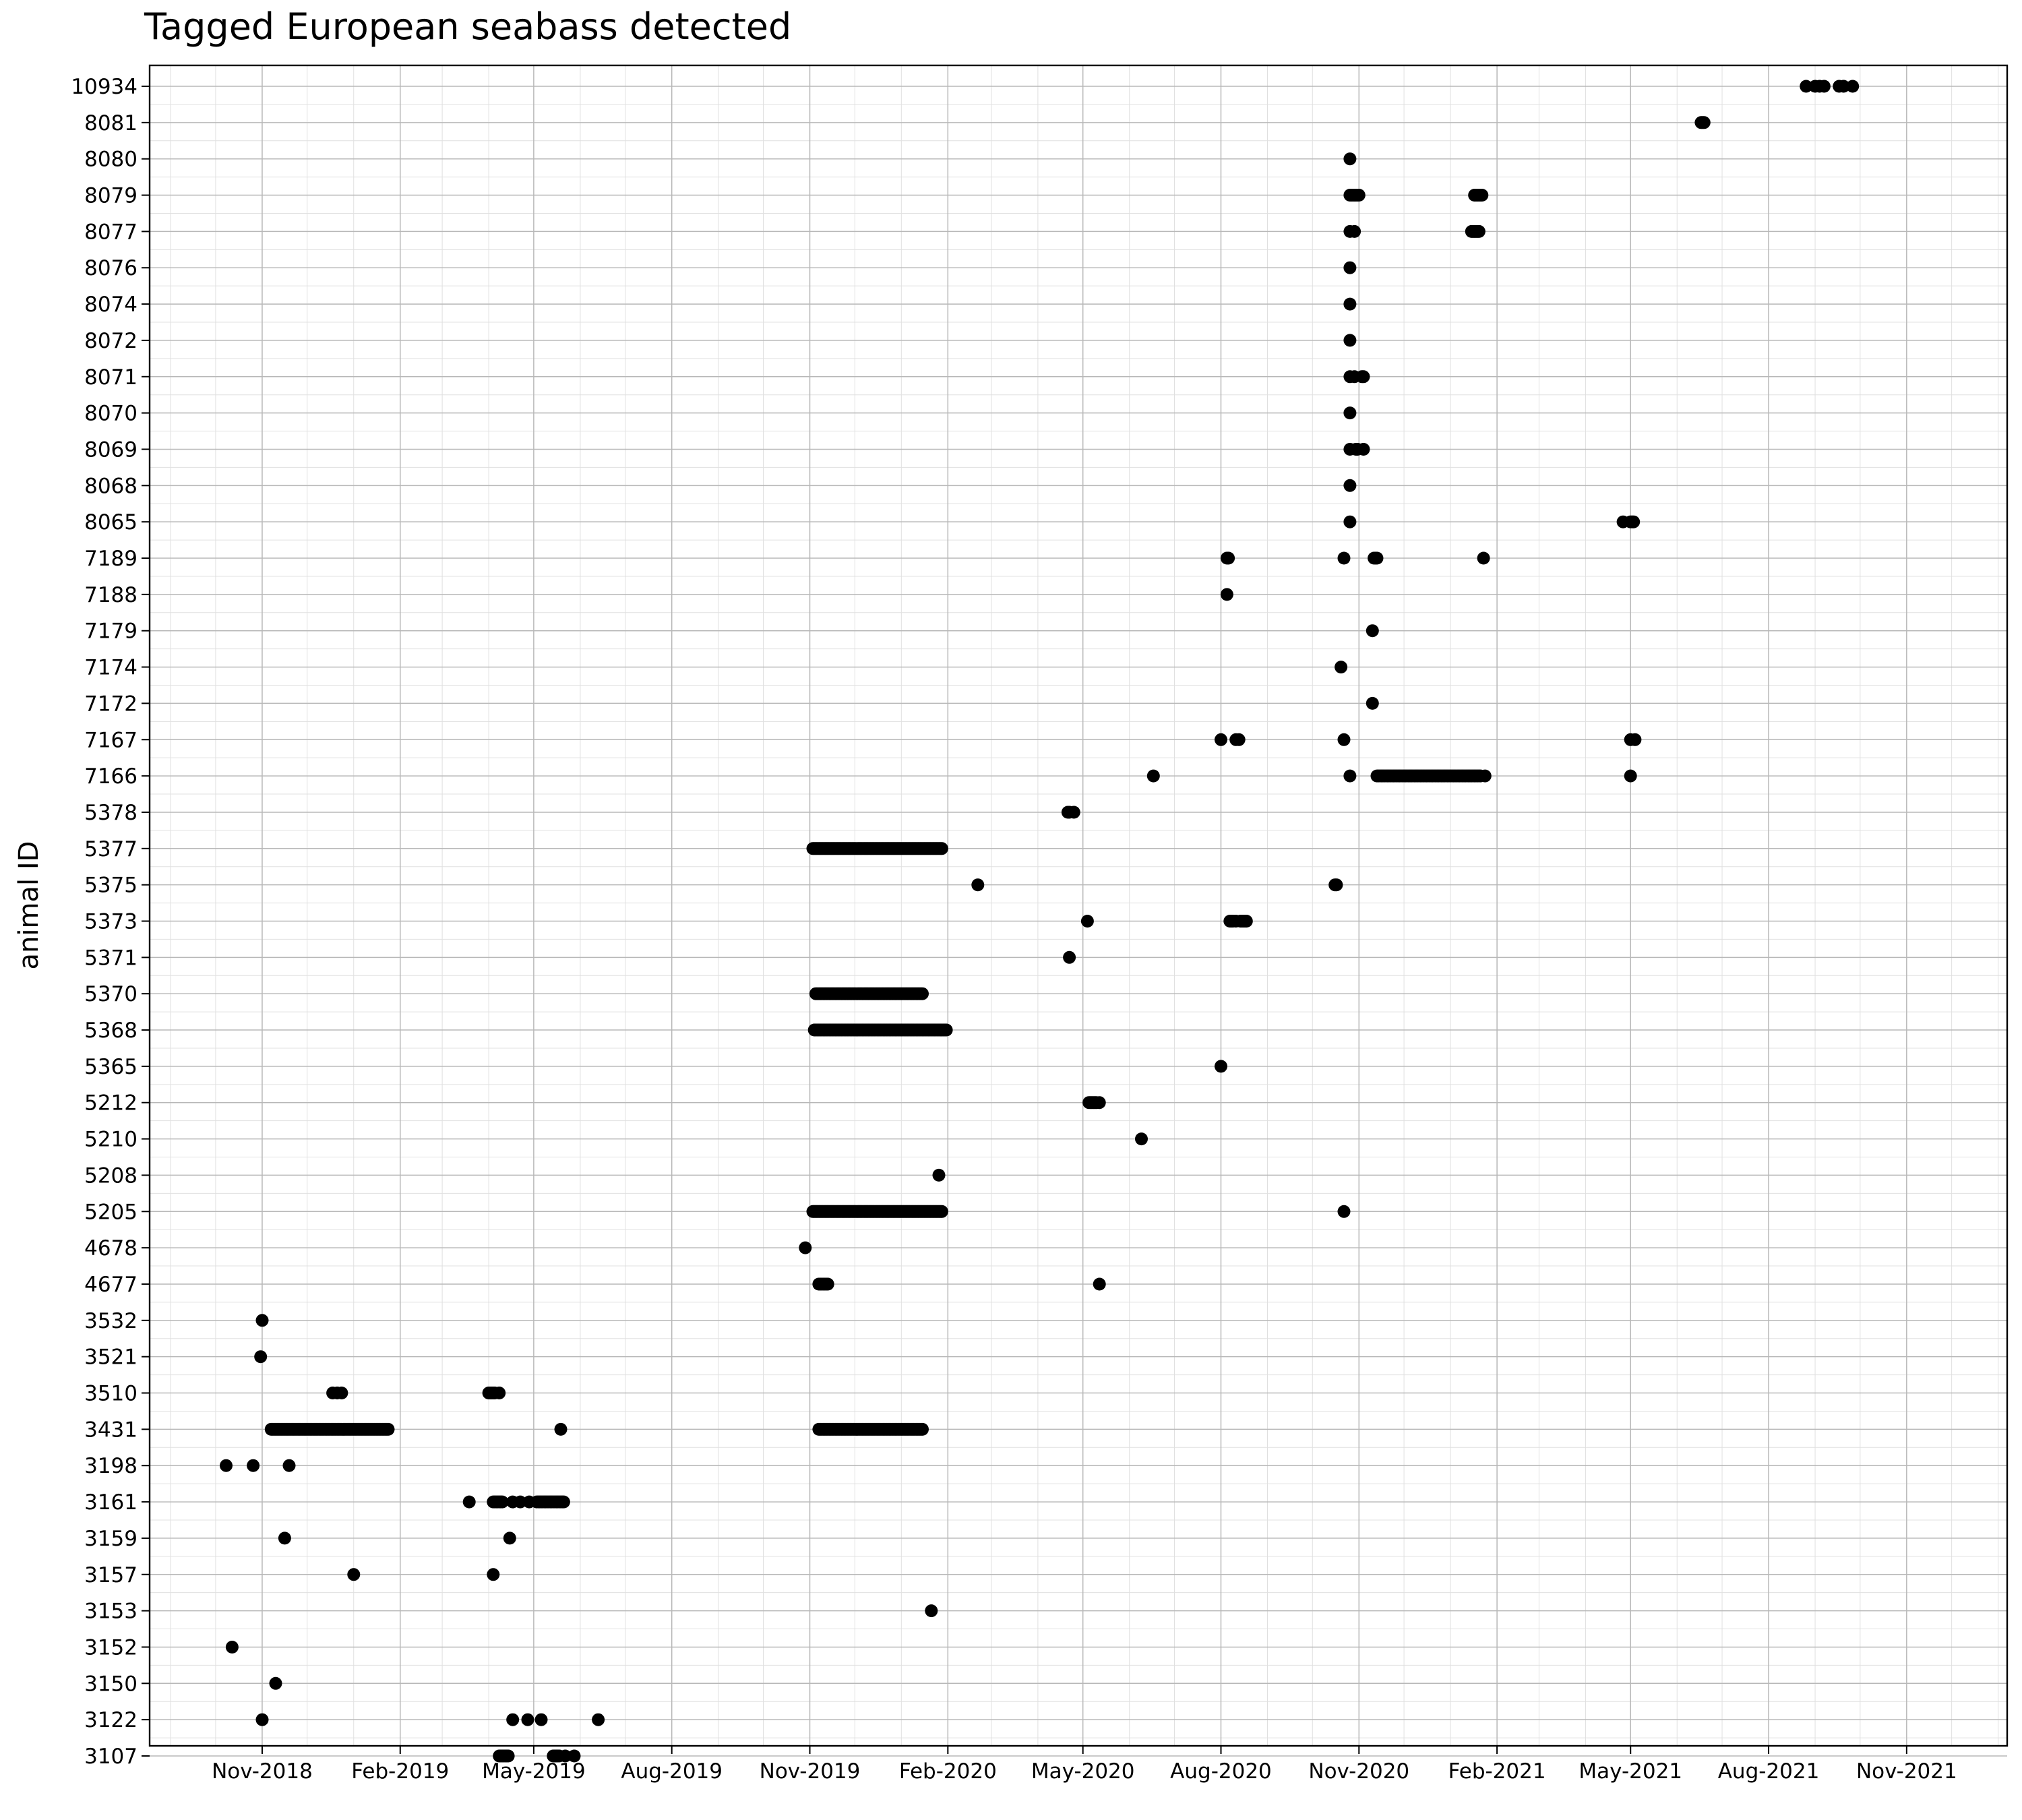 This screenshot has width=2022, height=1820. What do you see at coordinates (110, 123) in the screenshot?
I see `y-tick-label: 8081` at bounding box center [110, 123].